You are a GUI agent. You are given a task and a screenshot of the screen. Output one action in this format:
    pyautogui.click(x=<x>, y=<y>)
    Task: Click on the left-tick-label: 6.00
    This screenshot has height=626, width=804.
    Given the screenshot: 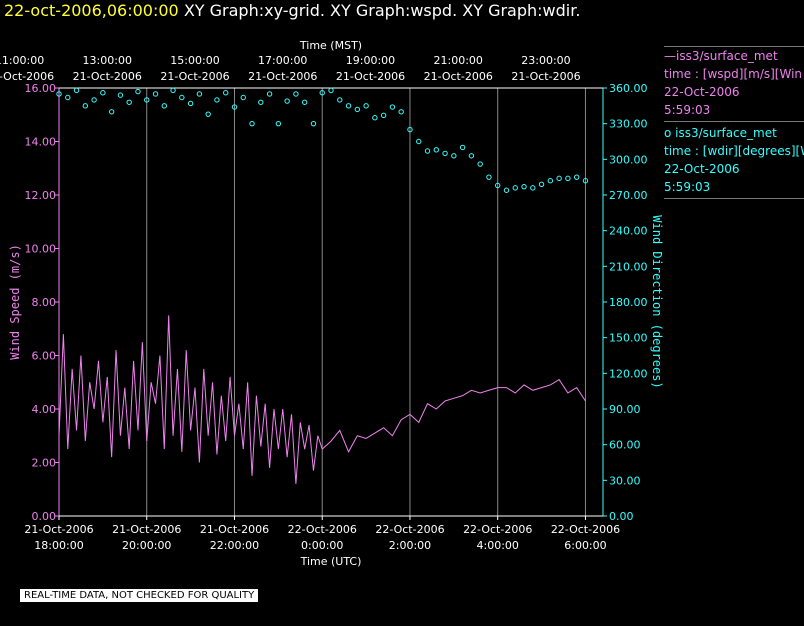 What is the action you would take?
    pyautogui.click(x=44, y=356)
    